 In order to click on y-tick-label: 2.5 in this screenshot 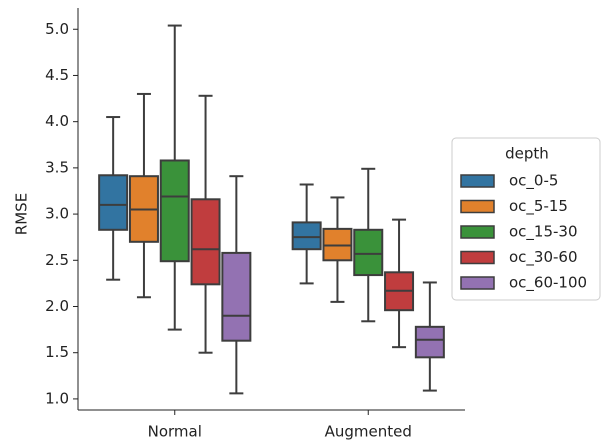, I will do `click(57, 260)`.